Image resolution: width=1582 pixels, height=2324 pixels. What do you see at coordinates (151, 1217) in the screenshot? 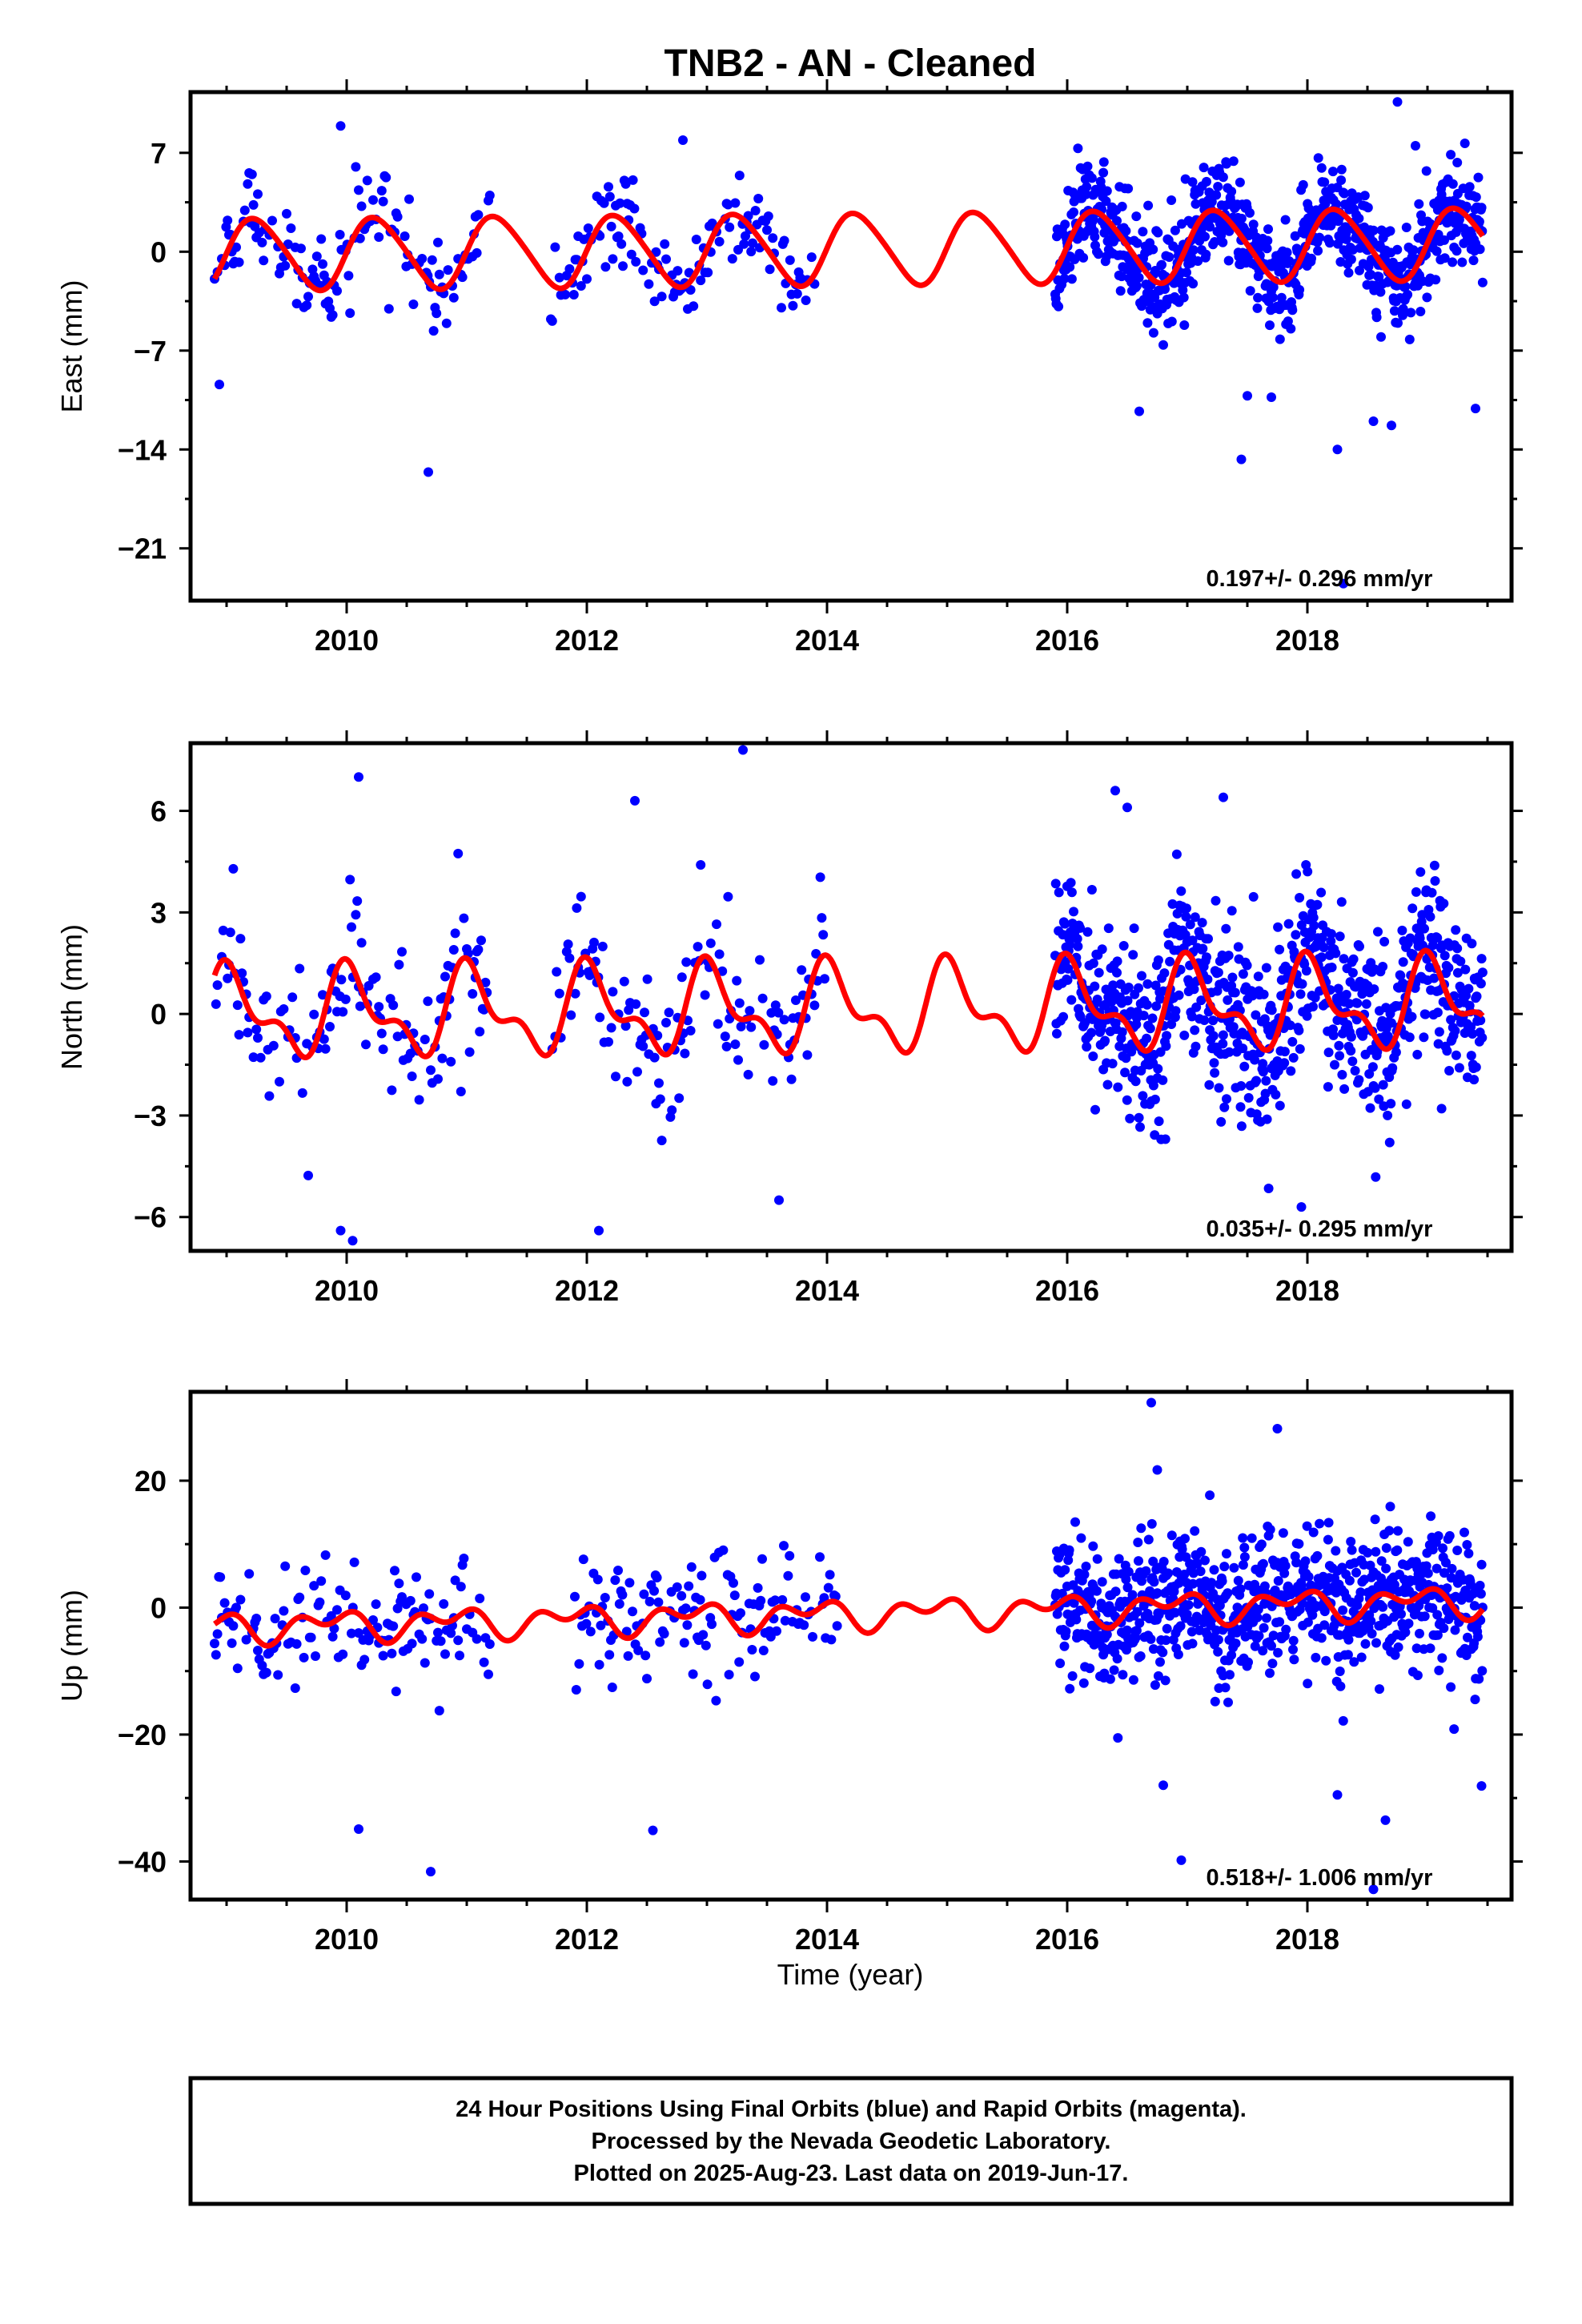
I see `y-tick-label: −6` at bounding box center [151, 1217].